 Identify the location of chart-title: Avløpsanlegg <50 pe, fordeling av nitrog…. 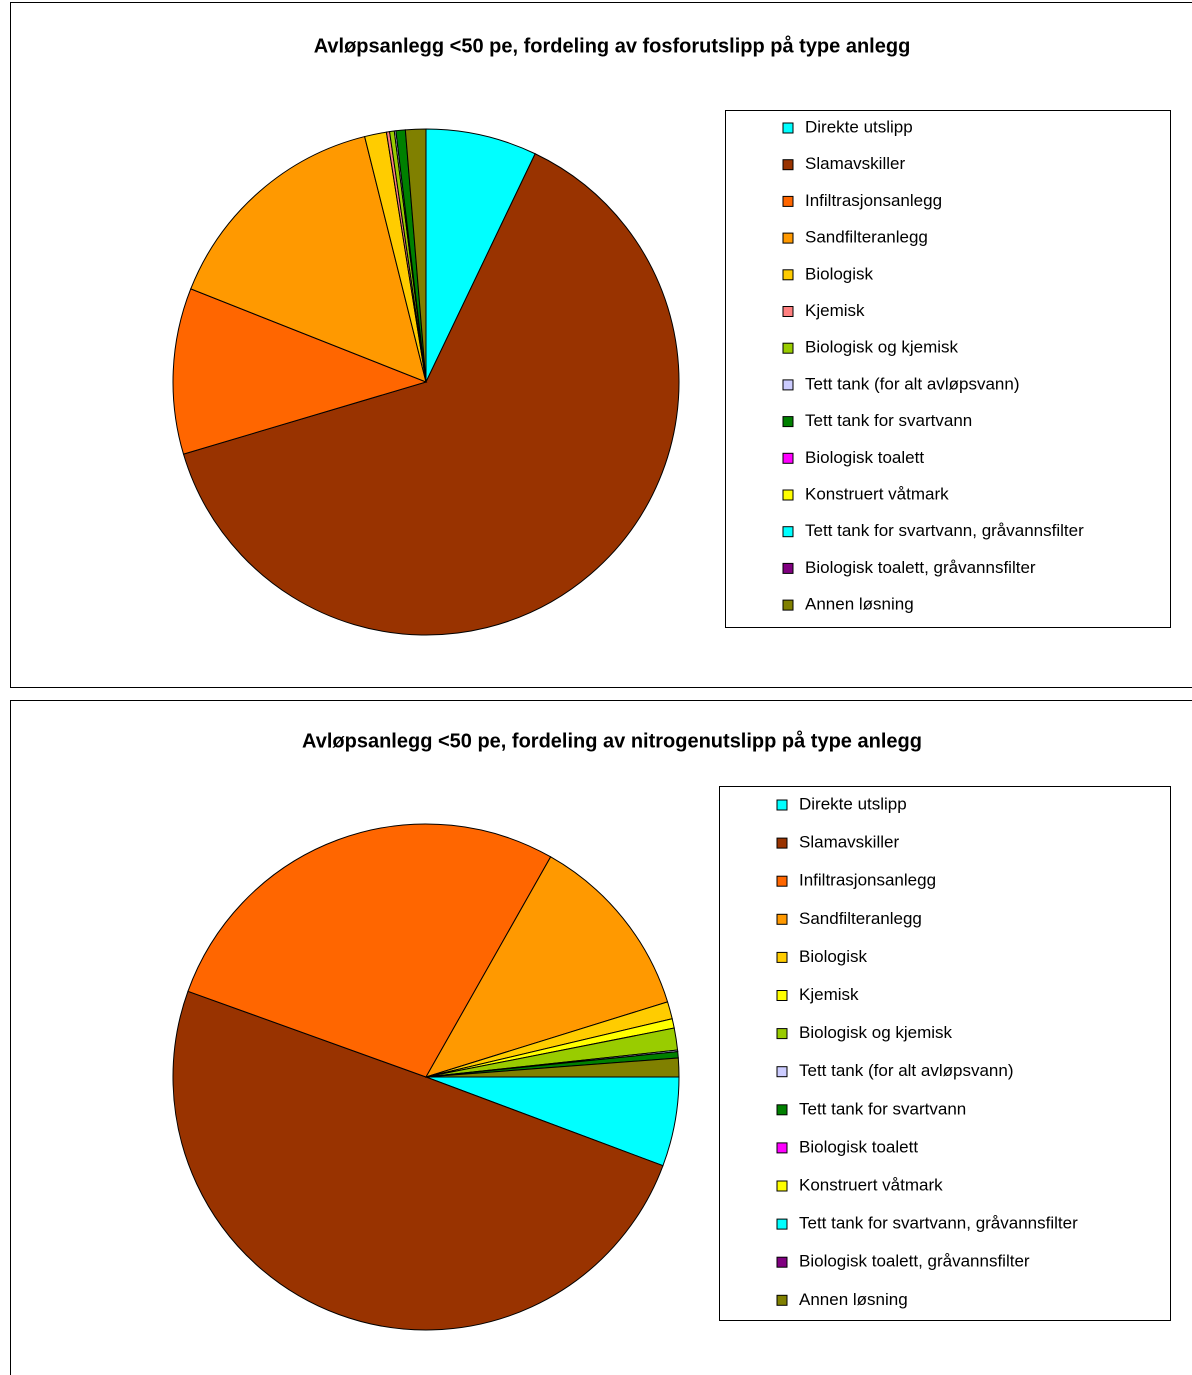
(612, 740).